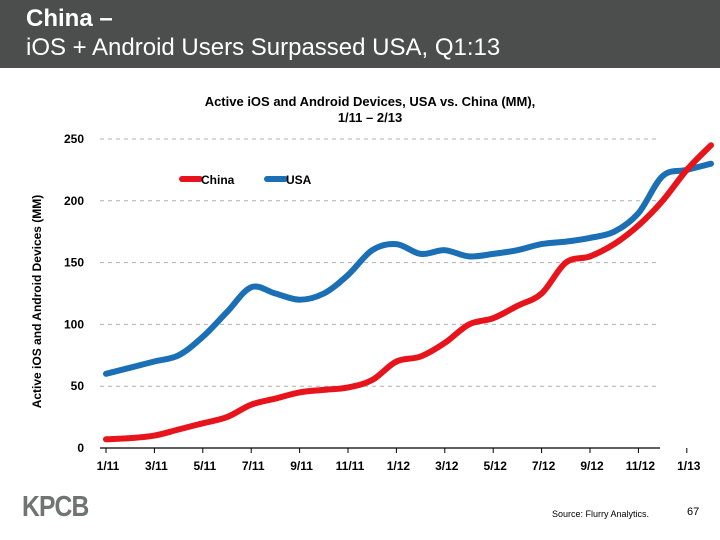  Describe the element at coordinates (74, 263) in the screenshot. I see `y-tick-label: 150` at that location.